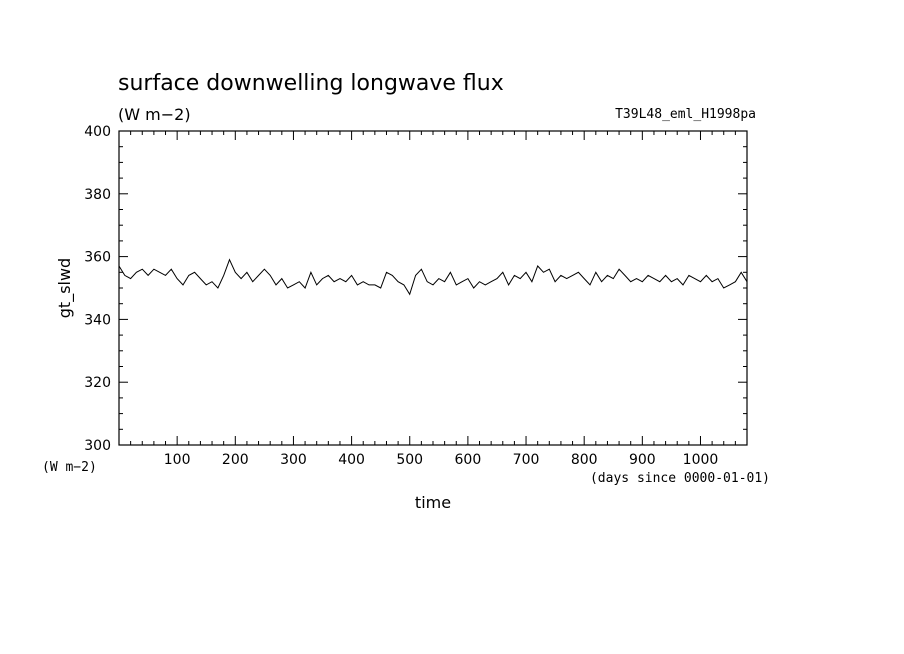 Image resolution: width=904 pixels, height=654 pixels. Describe the element at coordinates (293, 460) in the screenshot. I see `x-tick-label: 300` at that location.